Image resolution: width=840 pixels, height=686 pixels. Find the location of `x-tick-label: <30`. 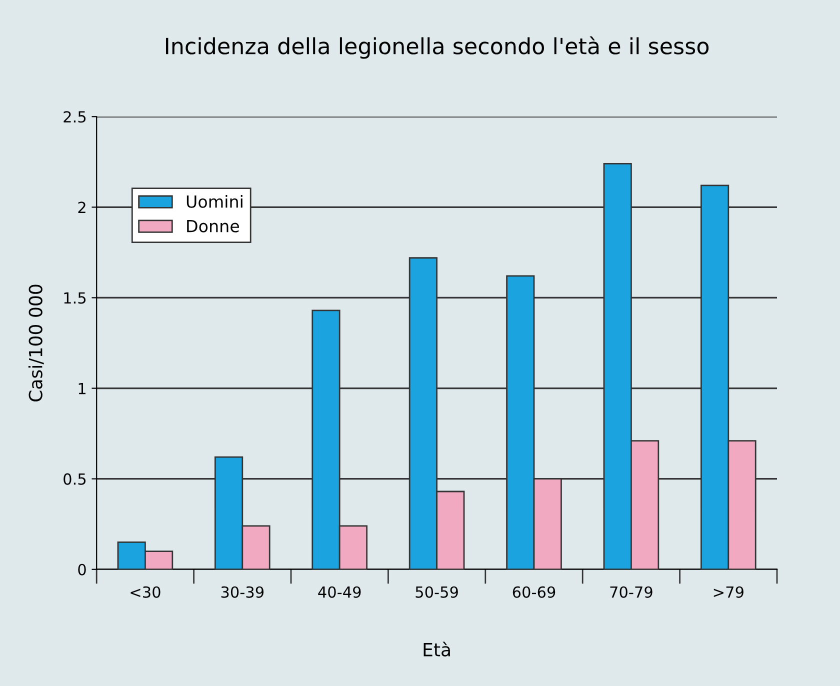

x-tick-label: <30 is located at coordinates (145, 592).